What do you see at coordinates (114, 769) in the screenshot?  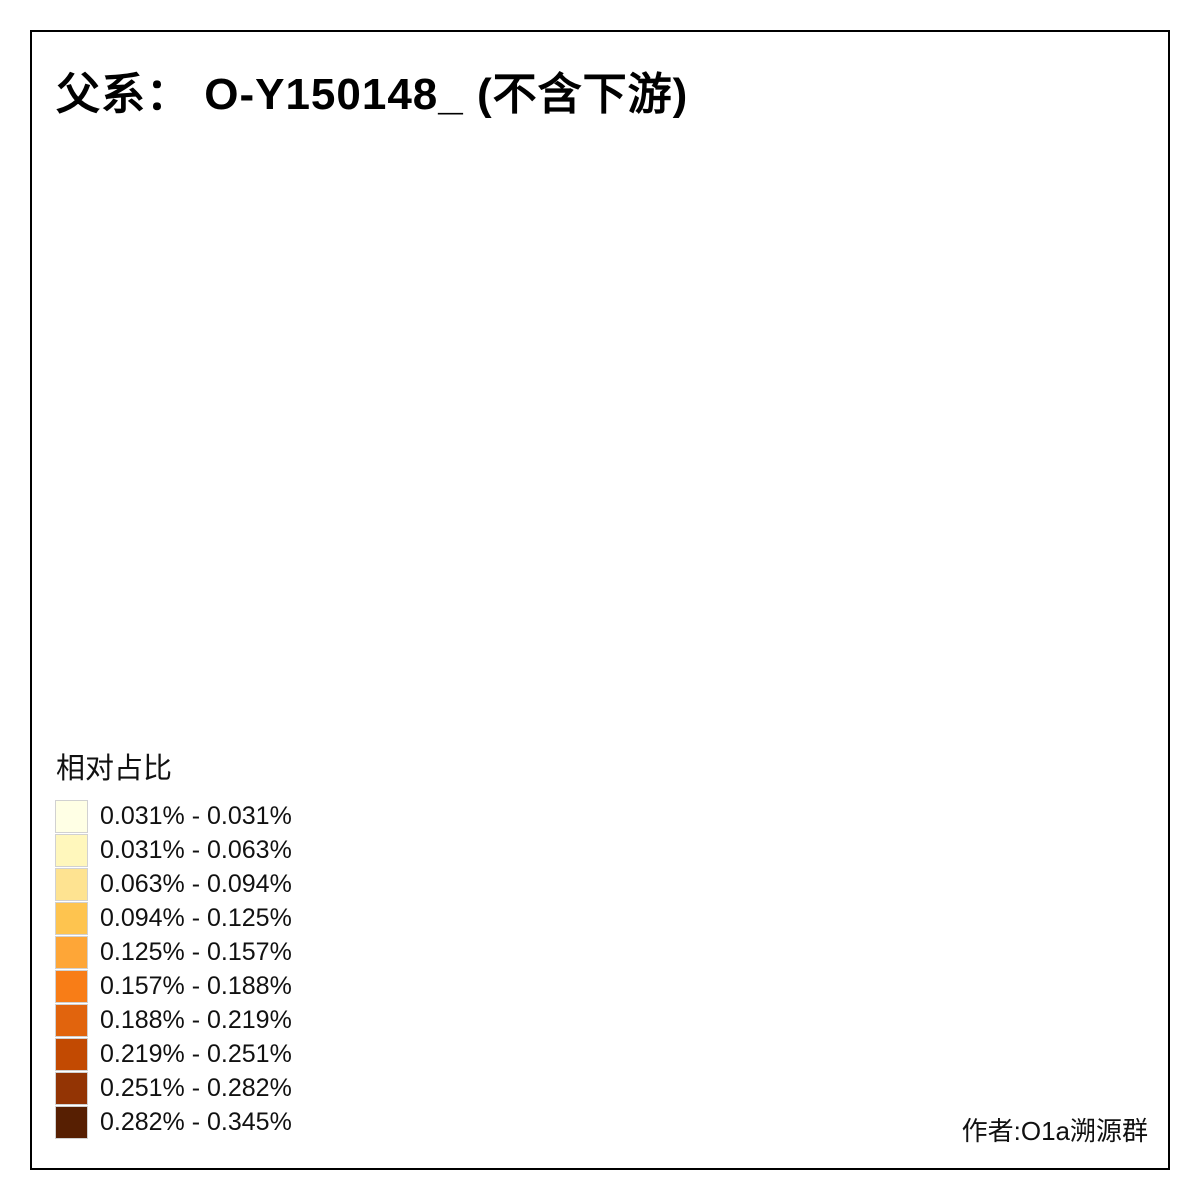 I see `legend-title: 相对占比` at bounding box center [114, 769].